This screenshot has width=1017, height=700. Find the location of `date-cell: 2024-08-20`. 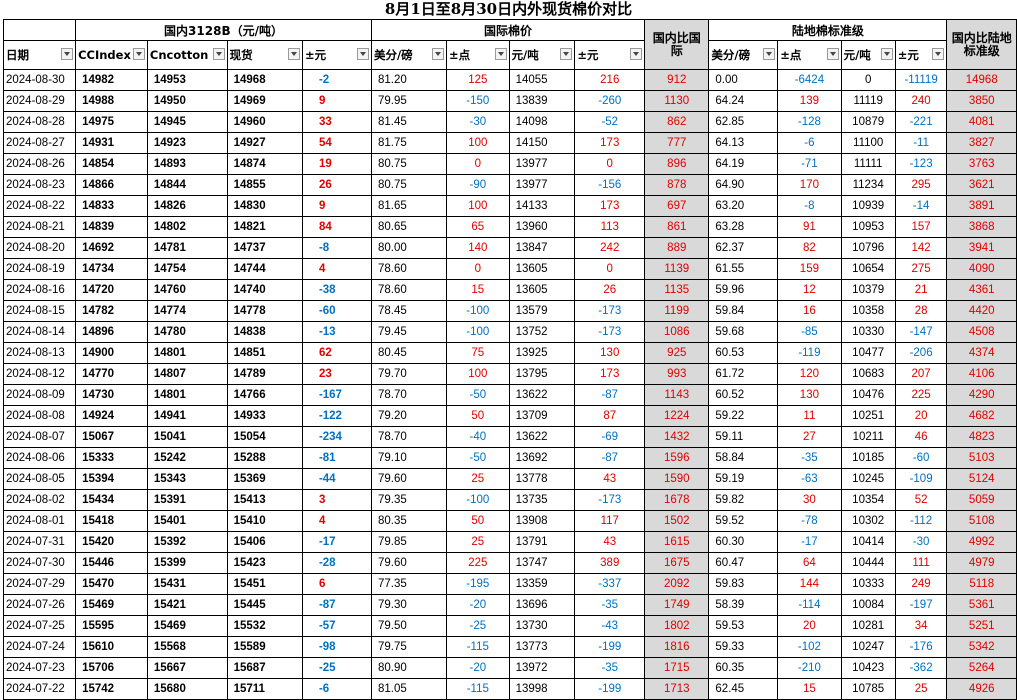

date-cell: 2024-08-20 is located at coordinates (39, 248).